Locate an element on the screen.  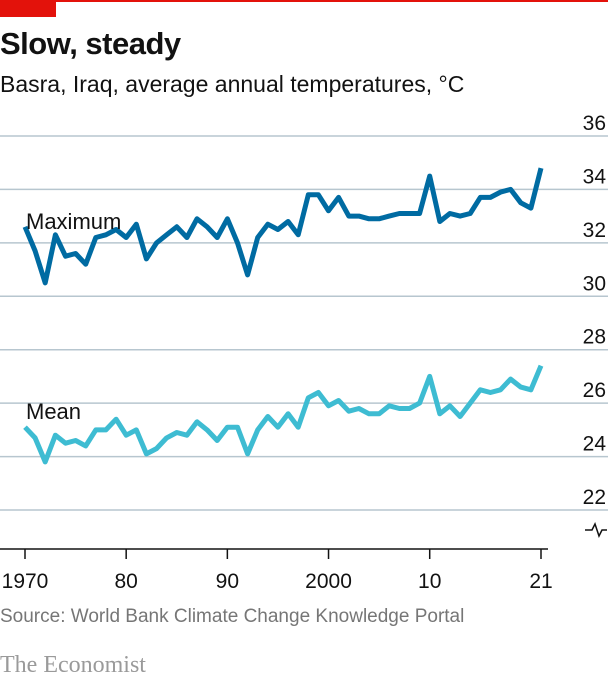
axis-break-icon is located at coordinates (596, 530).